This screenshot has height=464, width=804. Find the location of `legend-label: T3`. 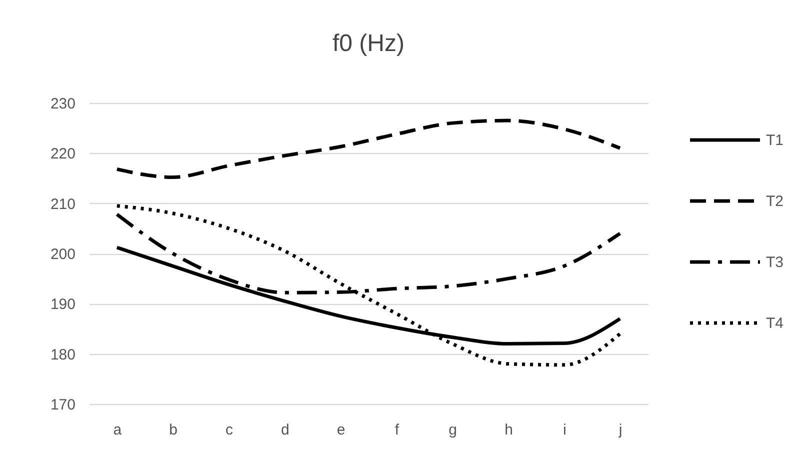

legend-label: T3 is located at coordinates (775, 262).